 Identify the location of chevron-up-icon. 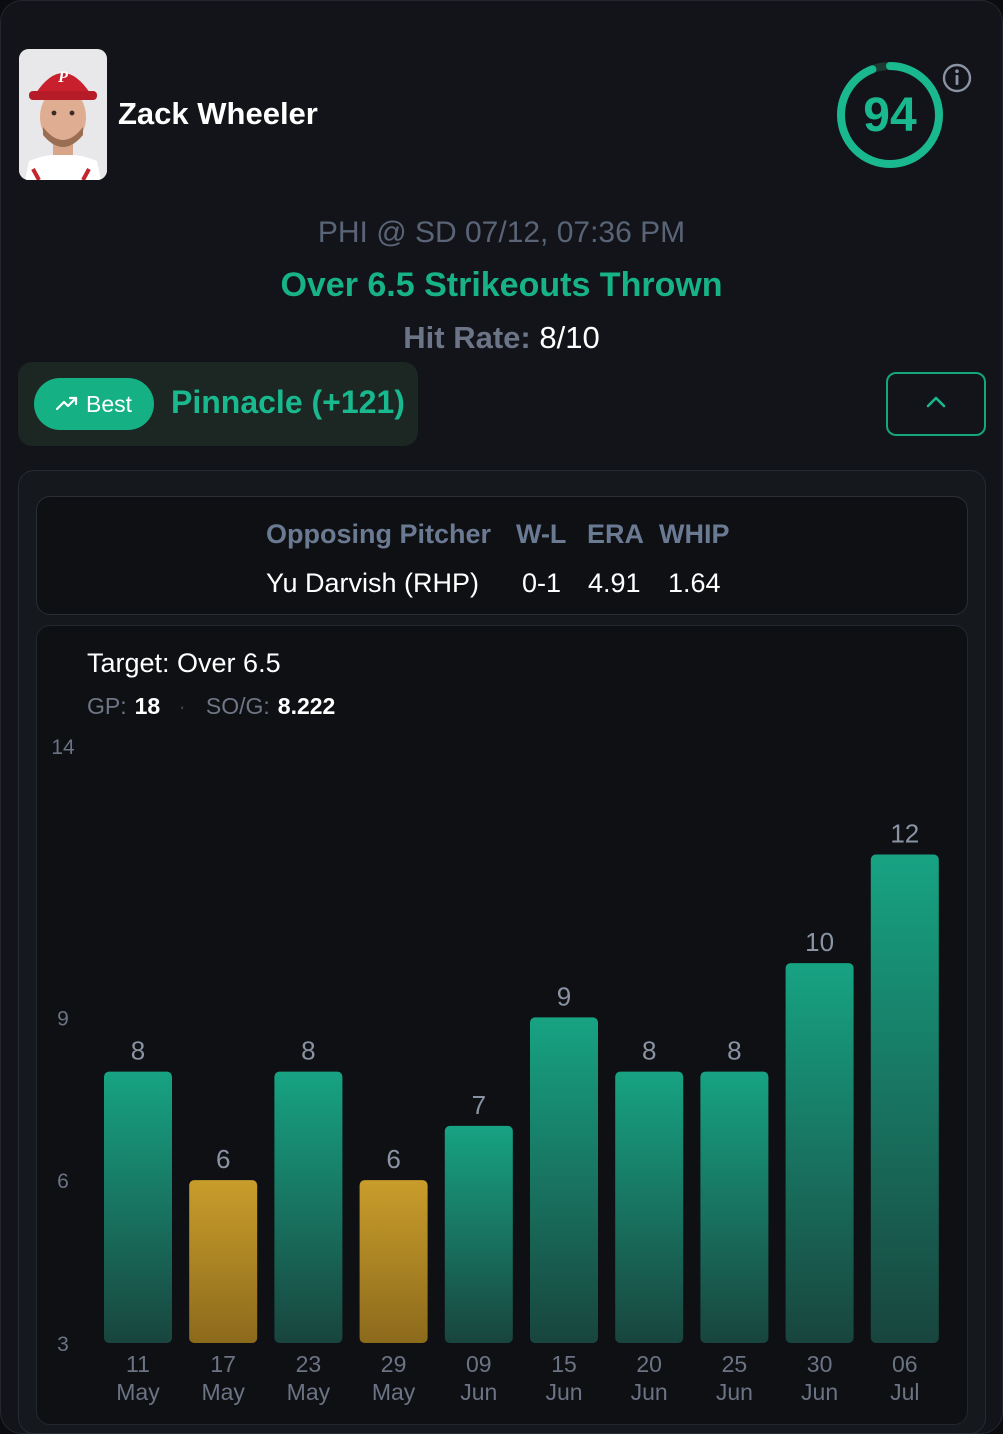
(936, 404).